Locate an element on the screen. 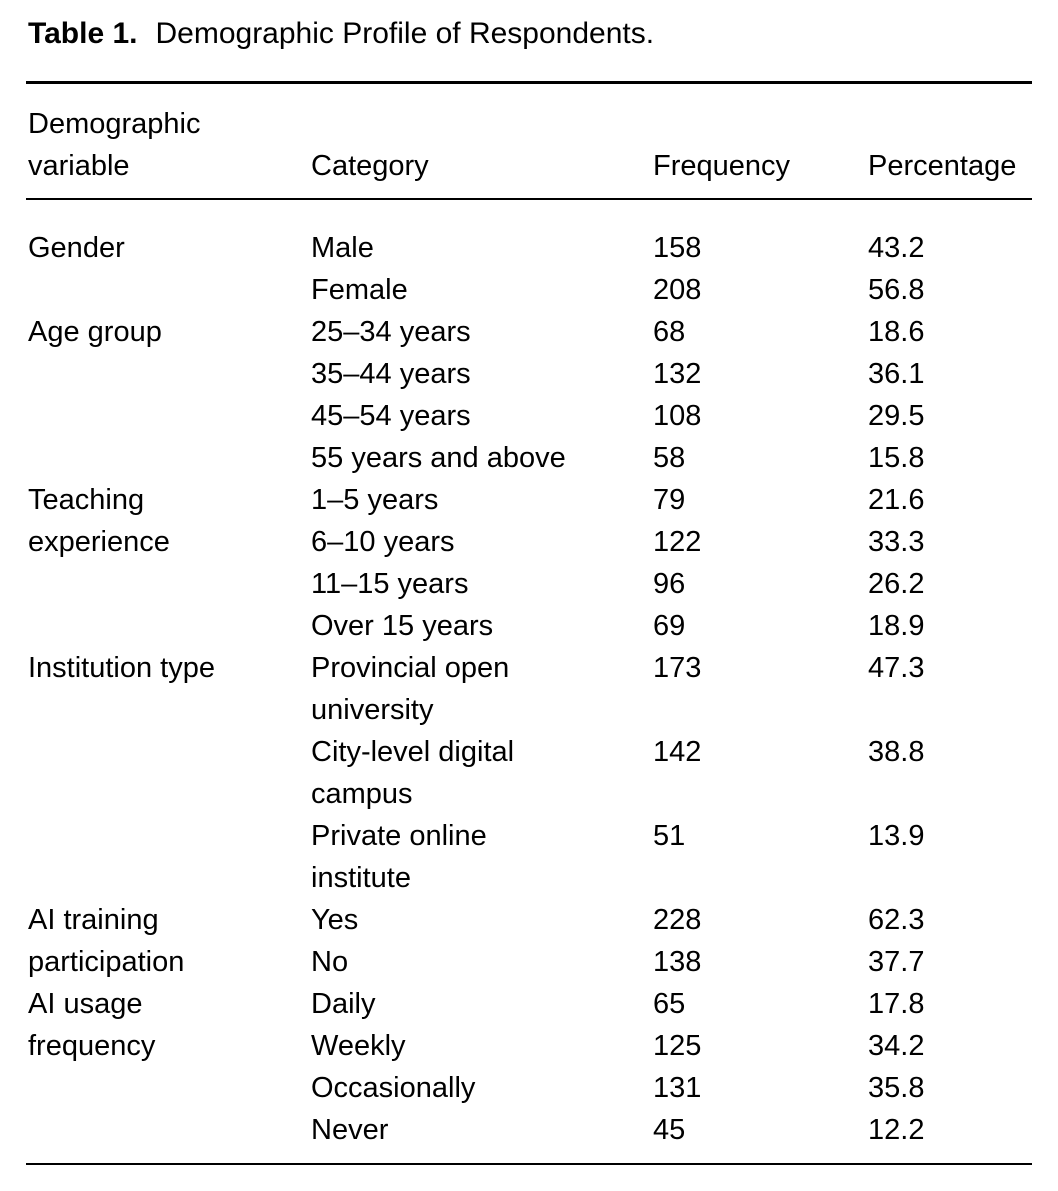  percentage-cell: 29.5 is located at coordinates (896, 416).